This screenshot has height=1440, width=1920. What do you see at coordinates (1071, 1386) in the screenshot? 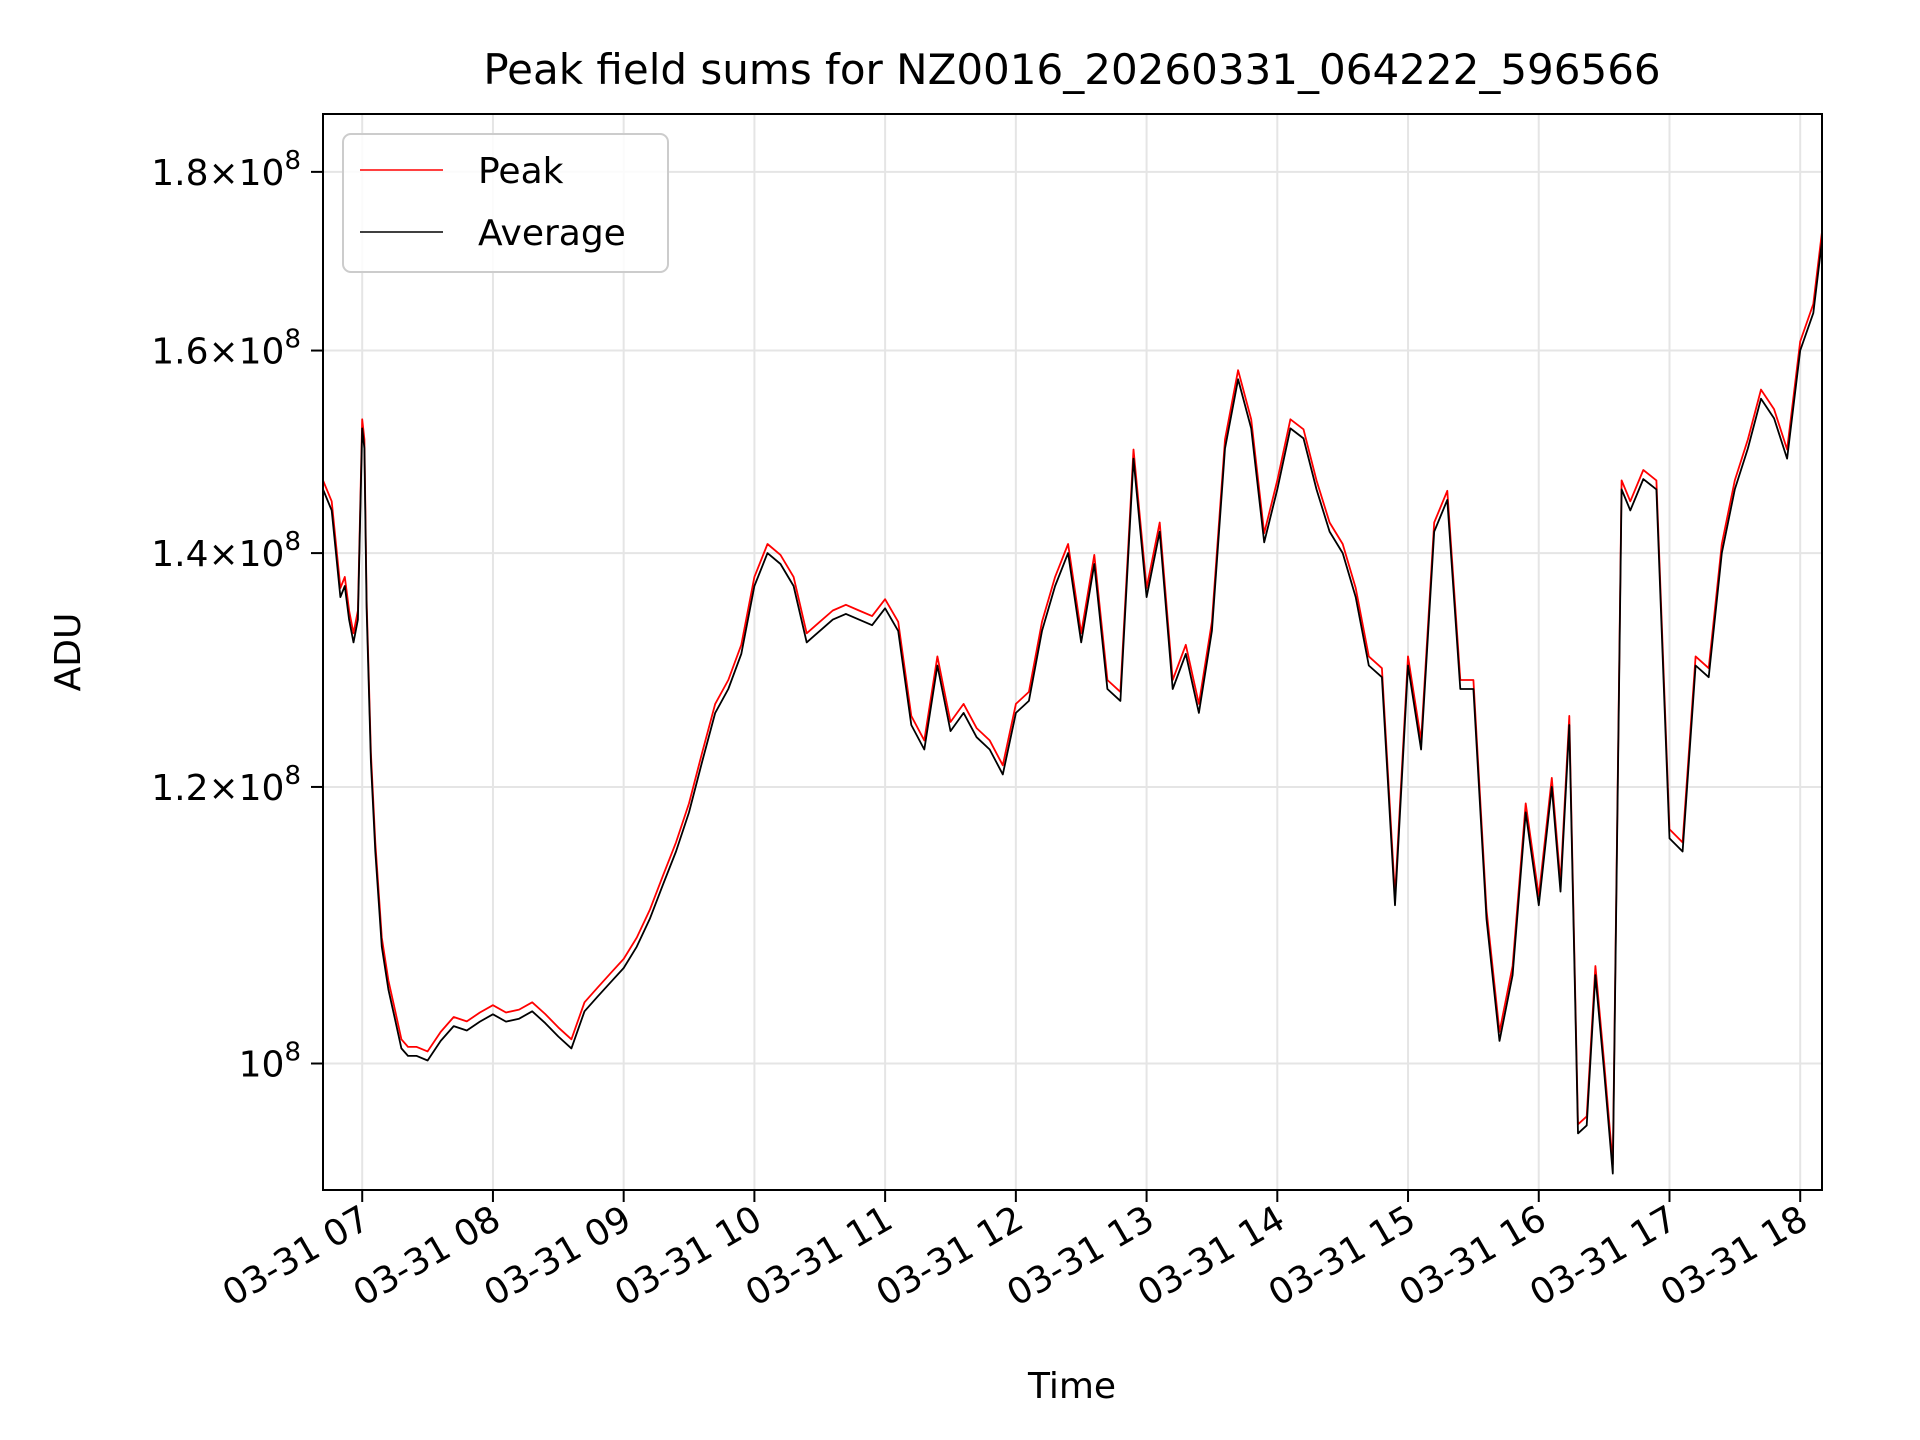
I see `x-axis-label: Time` at bounding box center [1071, 1386].